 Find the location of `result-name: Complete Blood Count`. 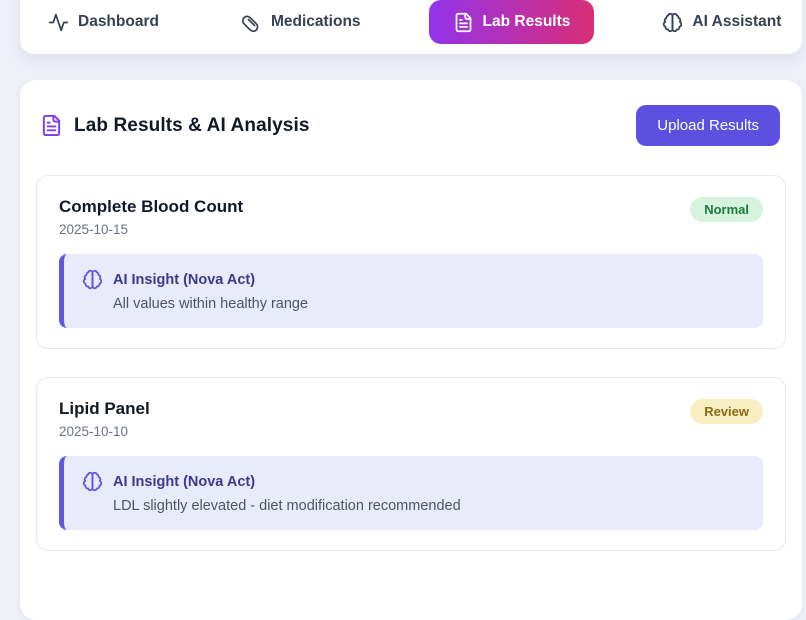

result-name: Complete Blood Count is located at coordinates (151, 206).